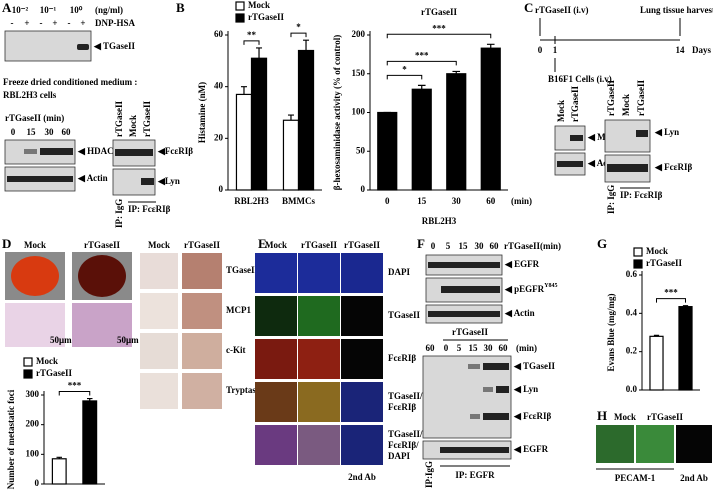 Image resolution: width=713 pixels, height=491 pixels. I want to click on row-label: MCP1, so click(238, 310).